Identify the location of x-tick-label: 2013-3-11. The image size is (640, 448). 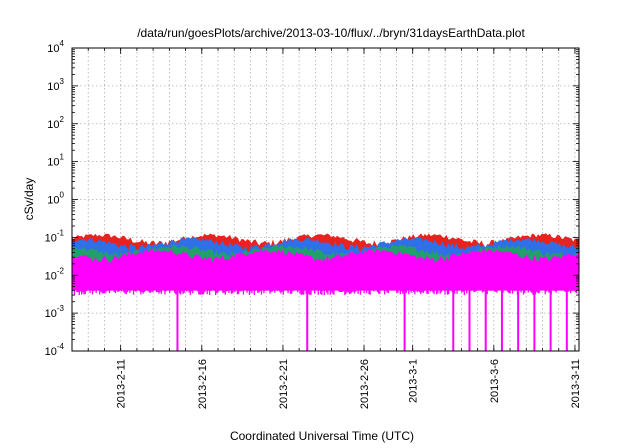
(576, 383).